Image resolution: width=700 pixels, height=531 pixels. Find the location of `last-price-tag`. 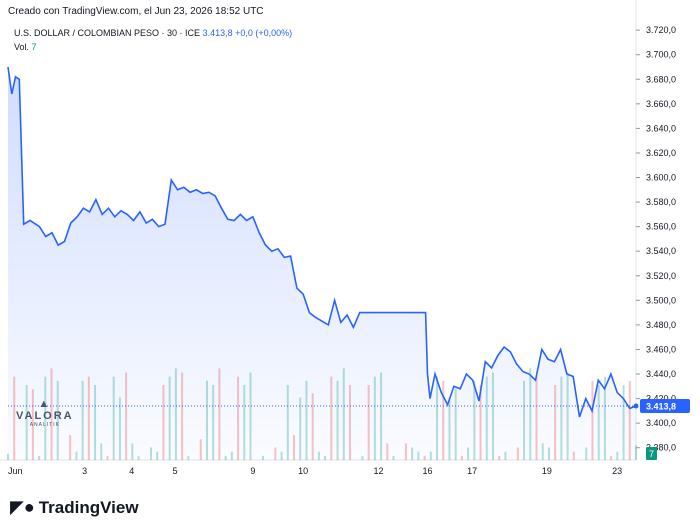

last-price-tag is located at coordinates (665, 405).